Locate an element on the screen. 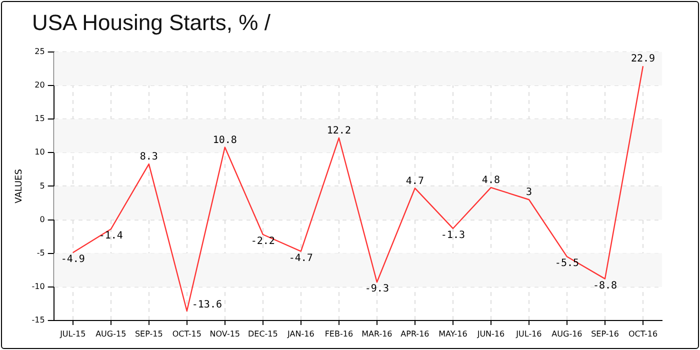 The image size is (700, 350). data-label: 10.8 is located at coordinates (224, 140).